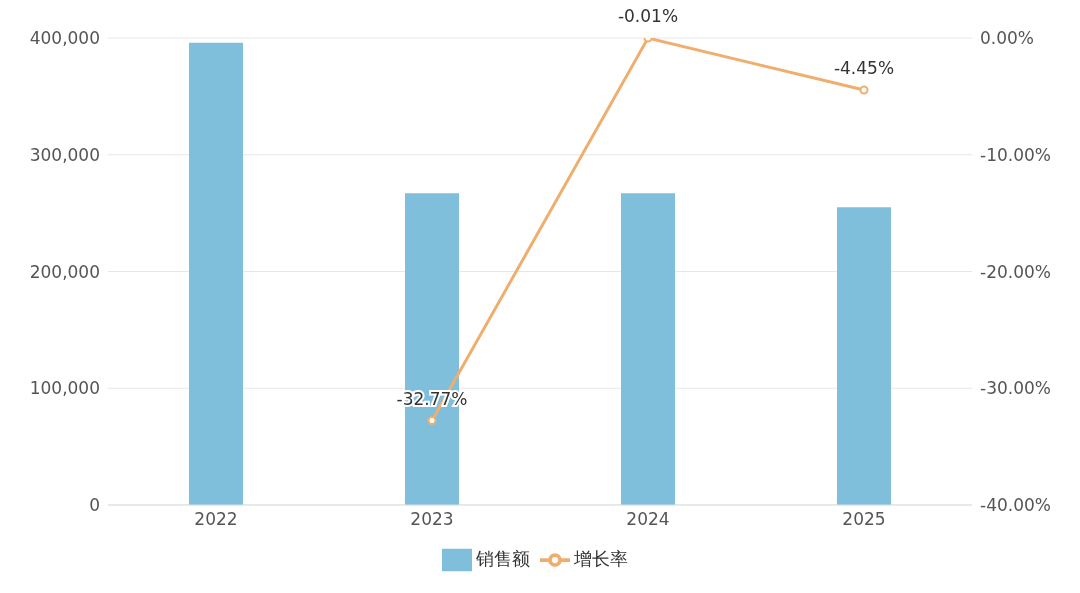  Describe the element at coordinates (648, 519) in the screenshot. I see `x-tick-label: 2024` at that location.